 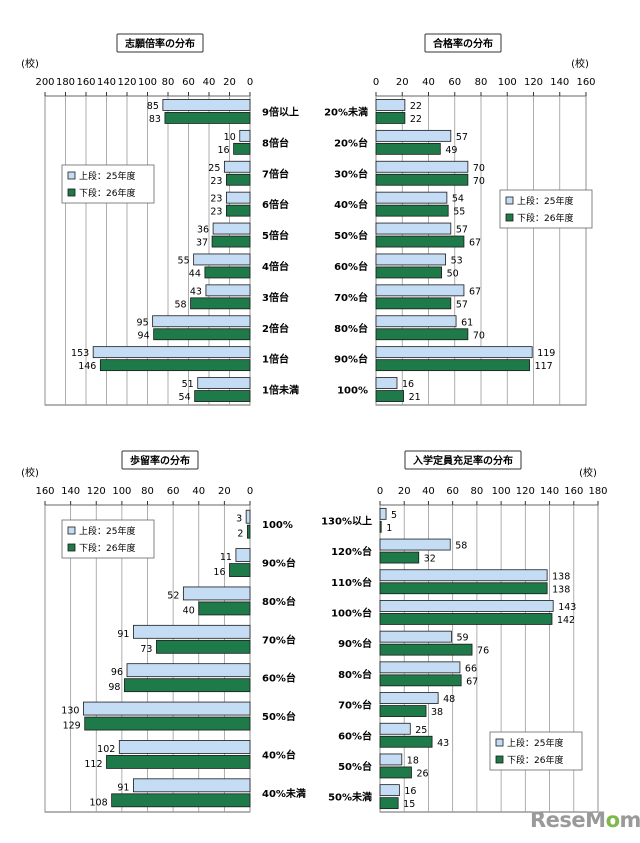 I want to click on data-label: 73, so click(x=146, y=649).